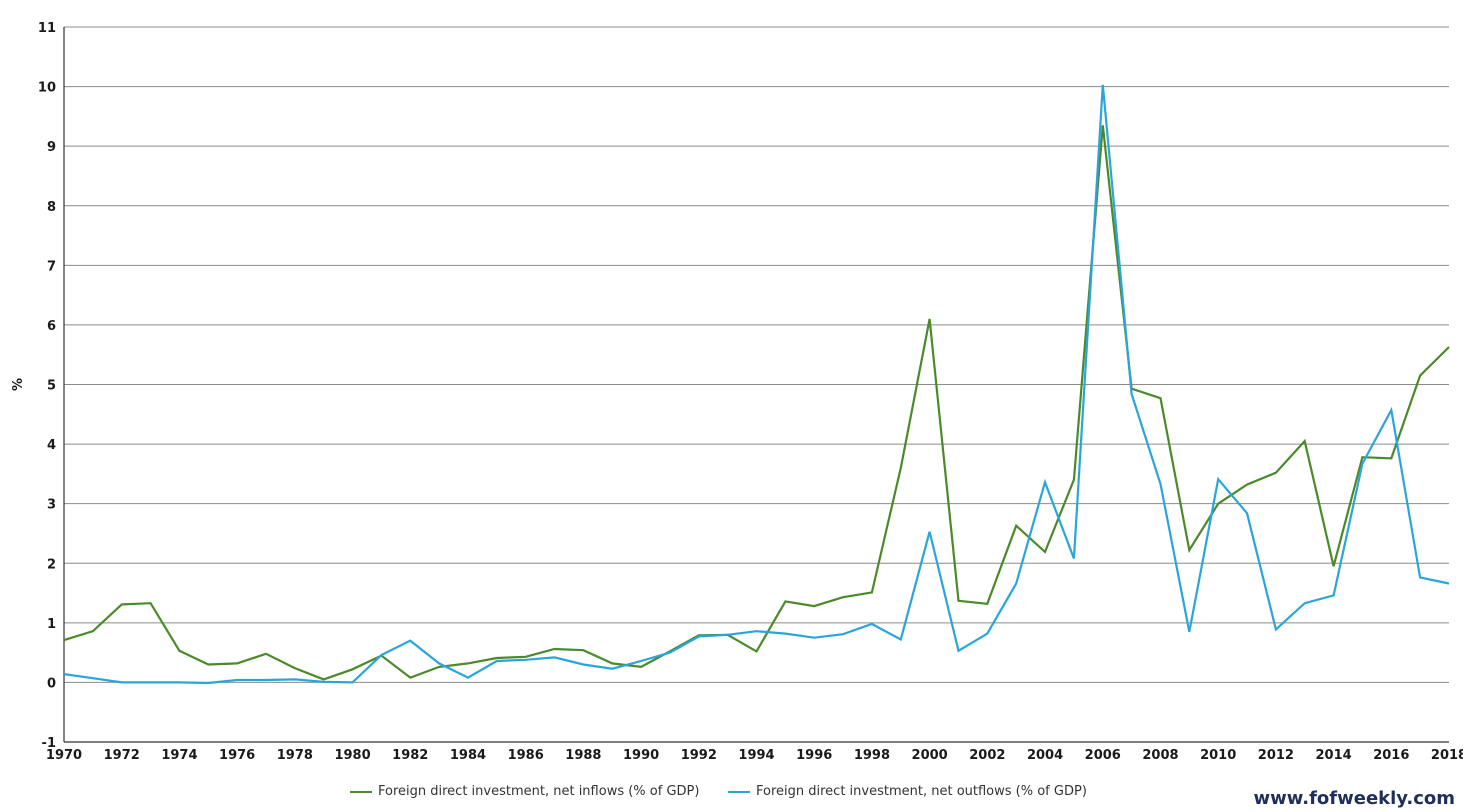 The height and width of the screenshot is (812, 1463). I want to click on x-tick-label: 1978, so click(295, 755).